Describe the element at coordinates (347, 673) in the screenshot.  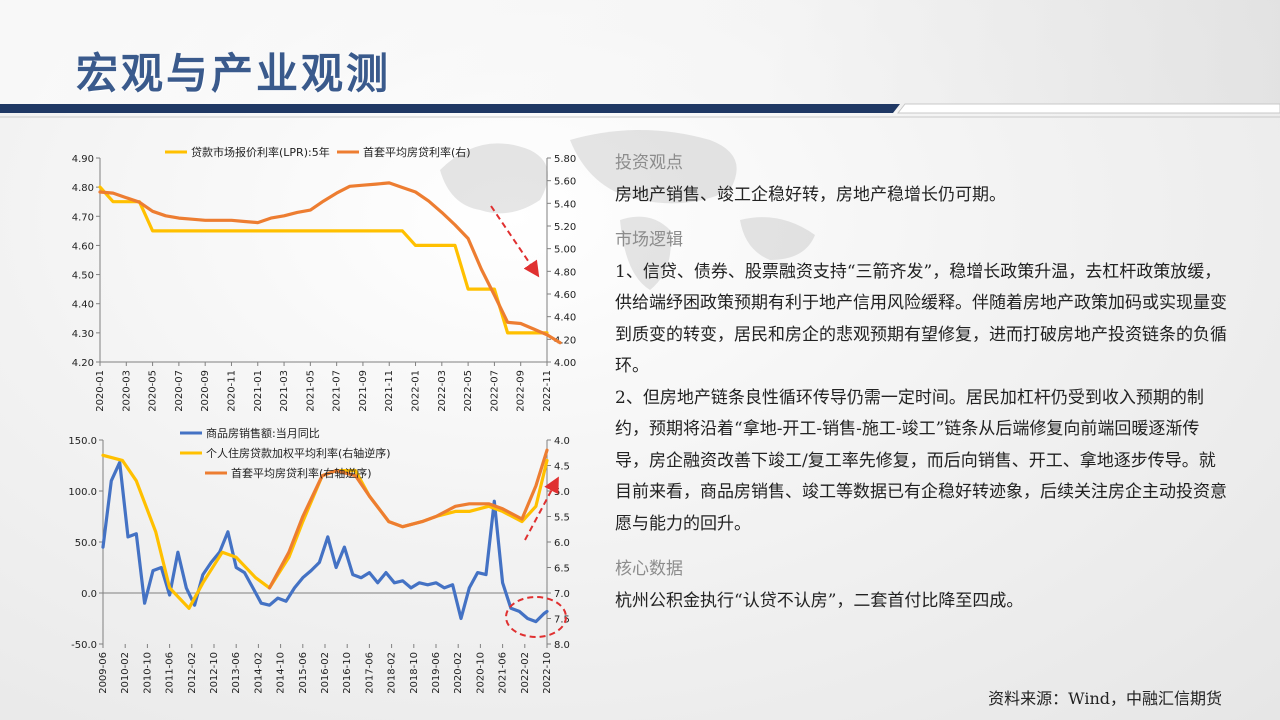
I see `x-tick-label: 2016-10` at that location.